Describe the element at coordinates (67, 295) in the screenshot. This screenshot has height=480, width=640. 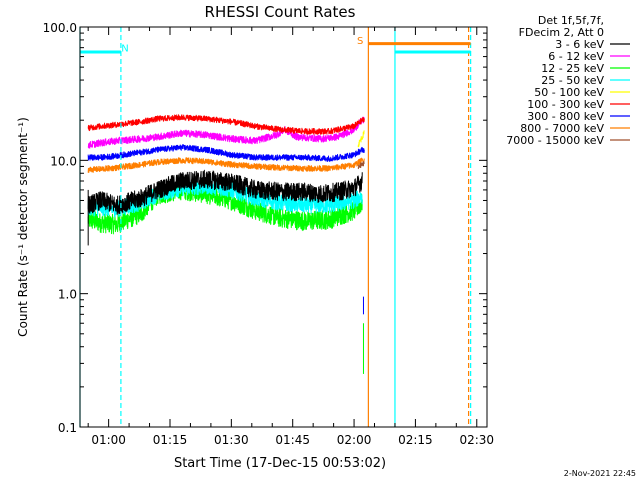
I see `y-tick-label: 1.0` at that location.